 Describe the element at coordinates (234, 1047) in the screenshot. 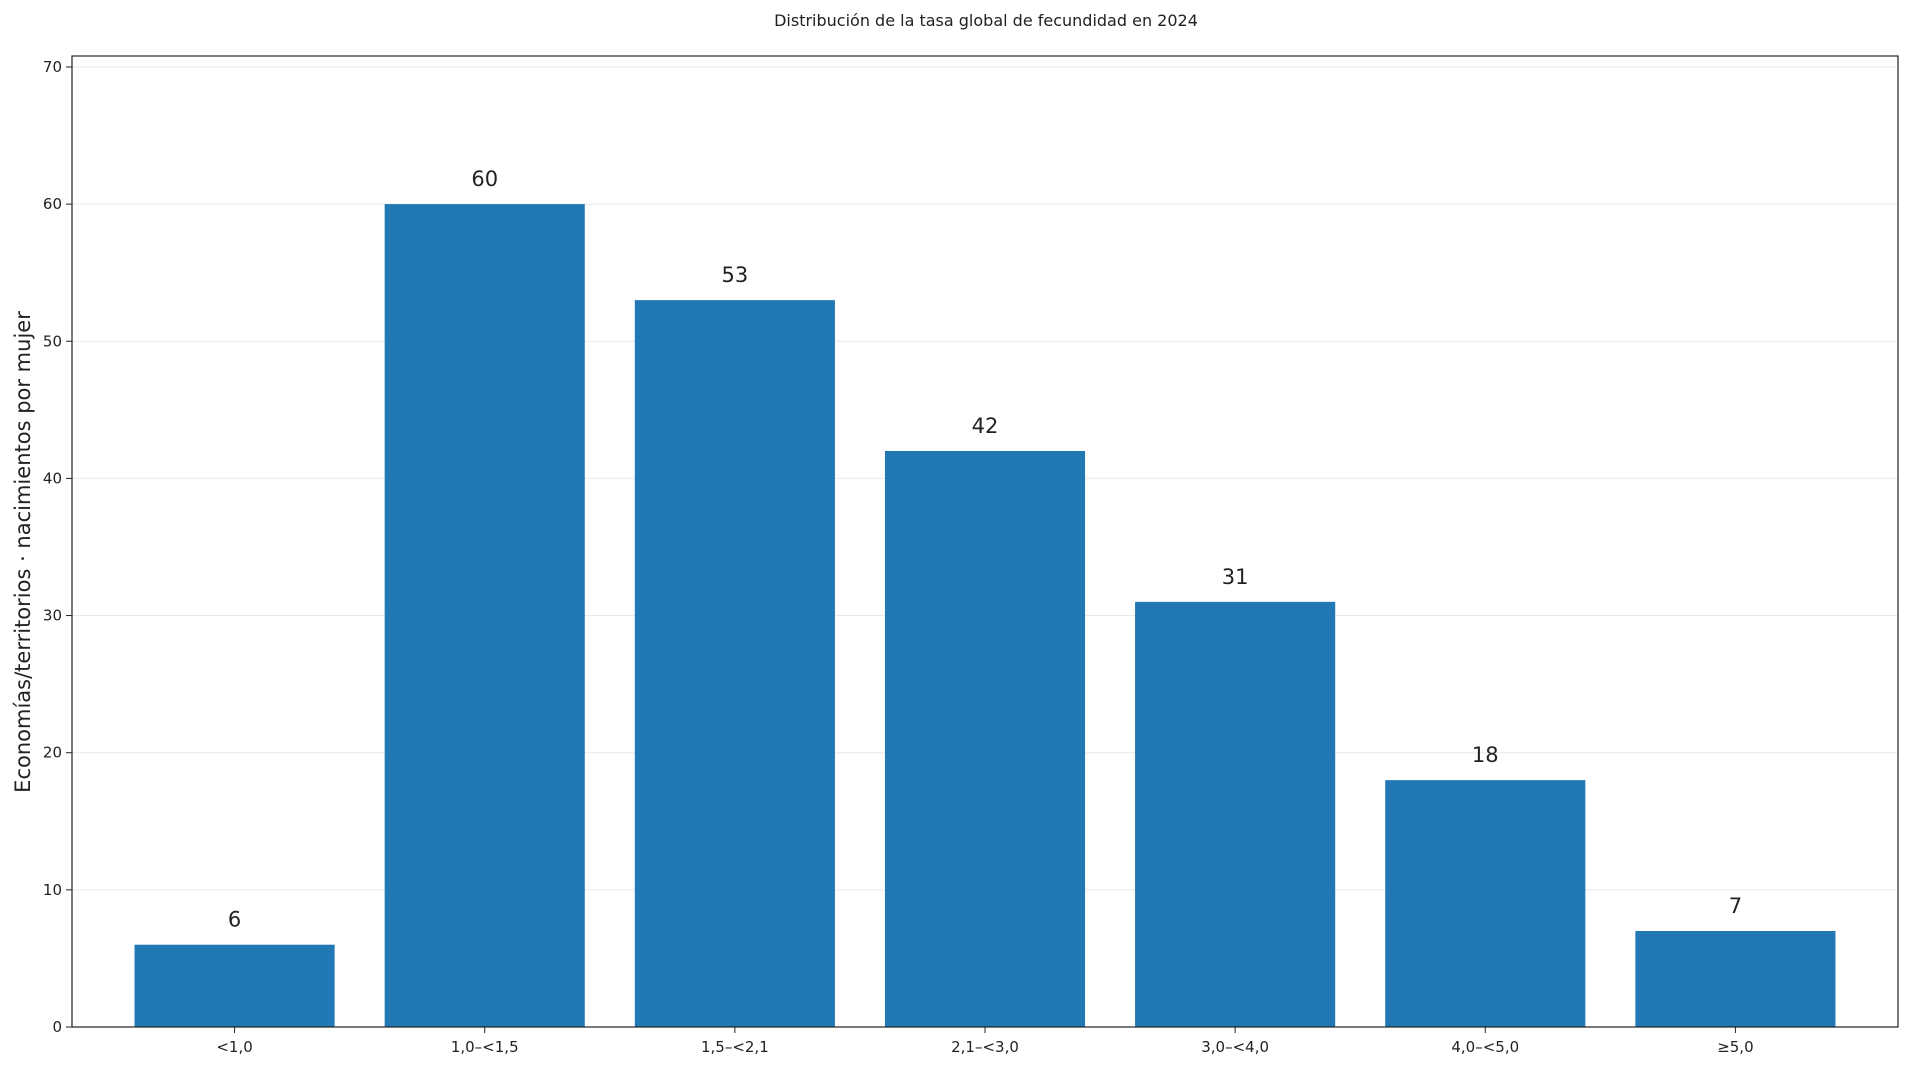

I see `x-tick-label: <1,0` at that location.